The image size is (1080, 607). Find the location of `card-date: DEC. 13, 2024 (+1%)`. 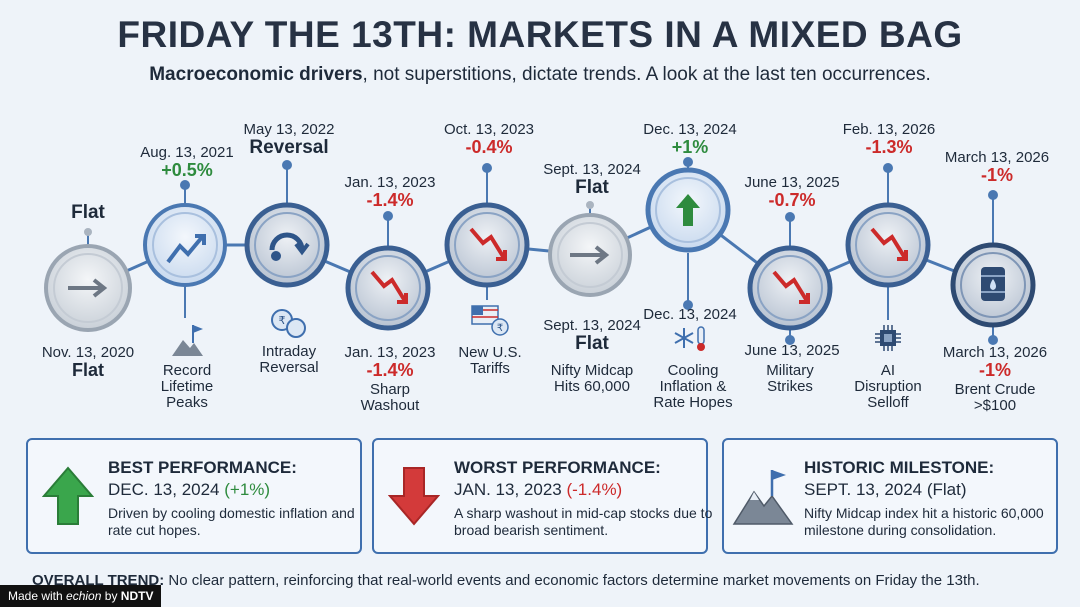

card-date: DEC. 13, 2024 (+1%) is located at coordinates (189, 490).